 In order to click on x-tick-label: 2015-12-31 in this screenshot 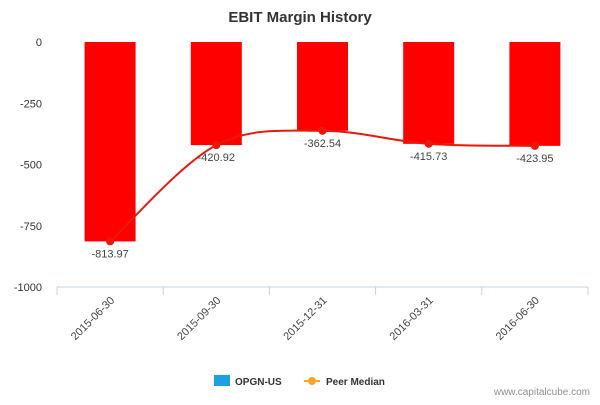, I will do `click(305, 319)`.